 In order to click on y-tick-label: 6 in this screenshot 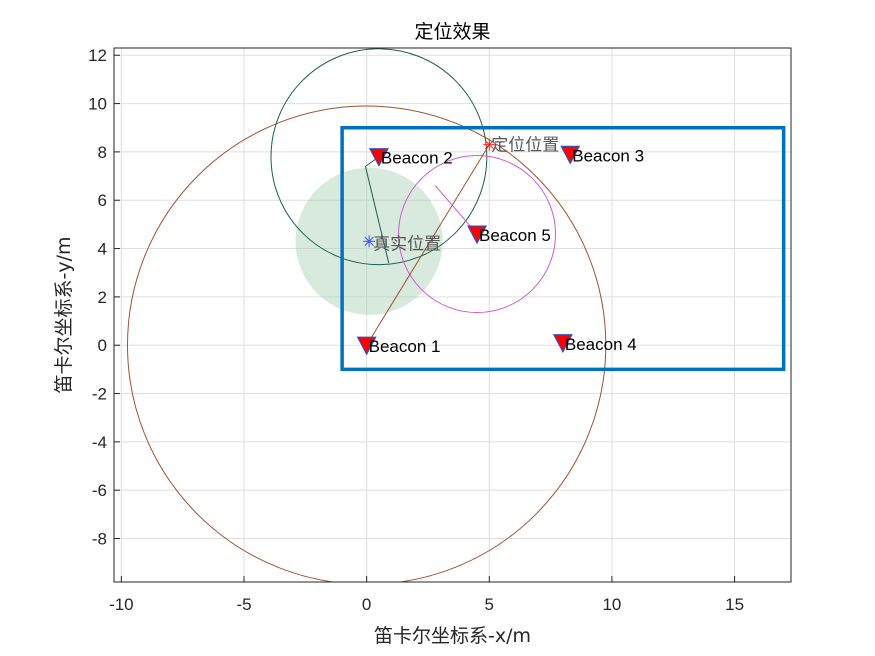, I will do `click(102, 200)`.